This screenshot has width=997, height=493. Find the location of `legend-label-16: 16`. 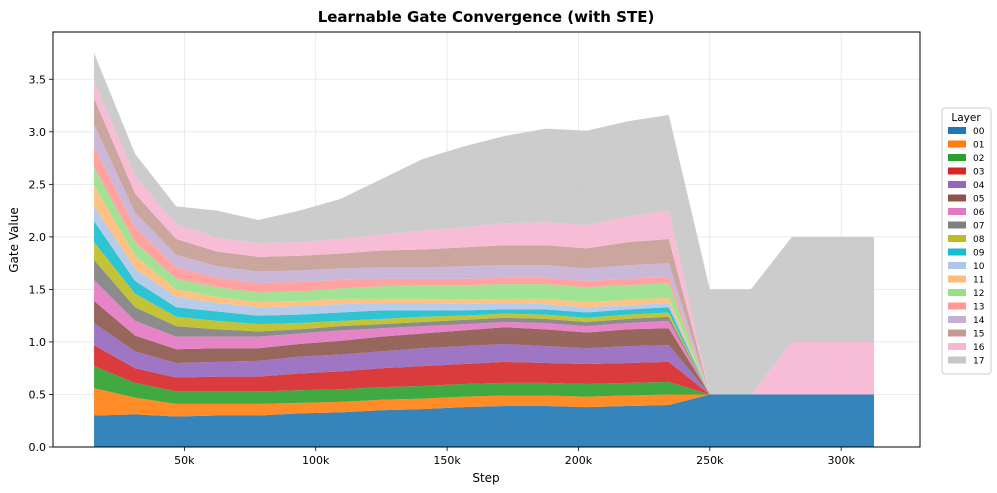

legend-label-16: 16 is located at coordinates (979, 348).